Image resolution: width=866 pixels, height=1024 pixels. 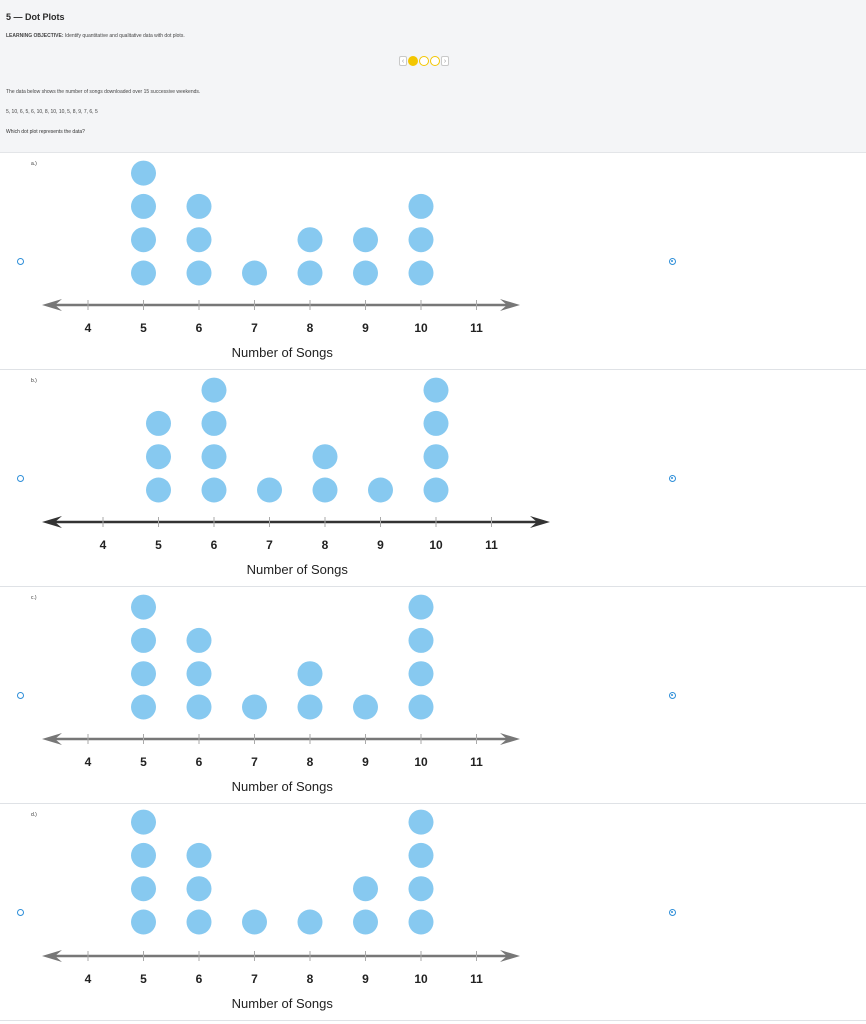 I want to click on dot-plot-c: 4 5 6 7 8 9 10 11 Number of Songs, so click(x=281, y=694).